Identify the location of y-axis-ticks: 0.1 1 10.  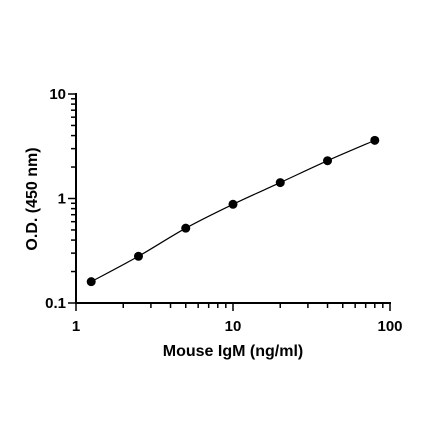
(60, 199).